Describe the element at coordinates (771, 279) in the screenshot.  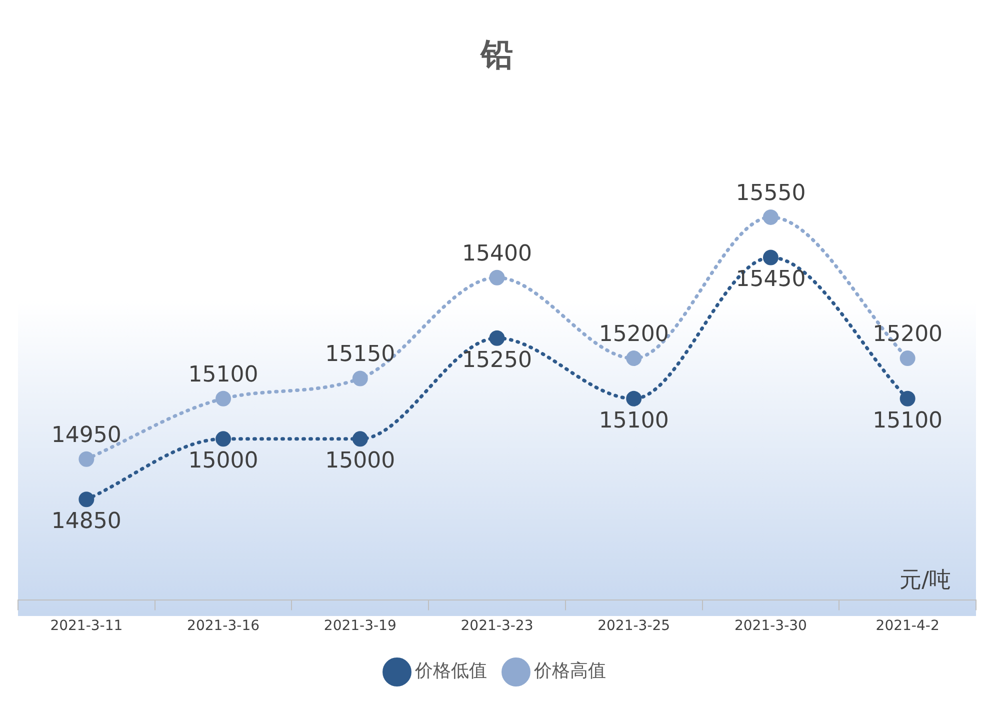
I see `data-label: 15450` at that location.